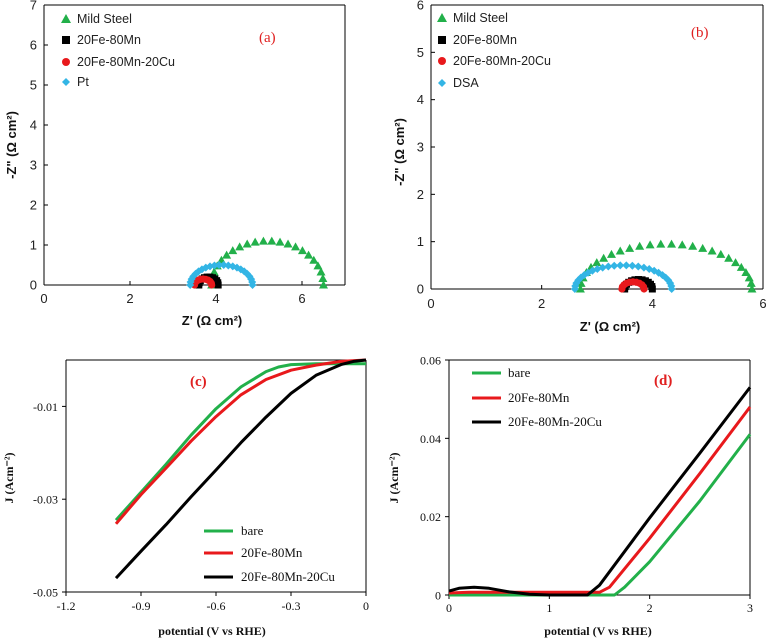 The width and height of the screenshot is (768, 642). I want to click on chart-a-legend-mild-steel: Mild Steel, so click(104, 19).